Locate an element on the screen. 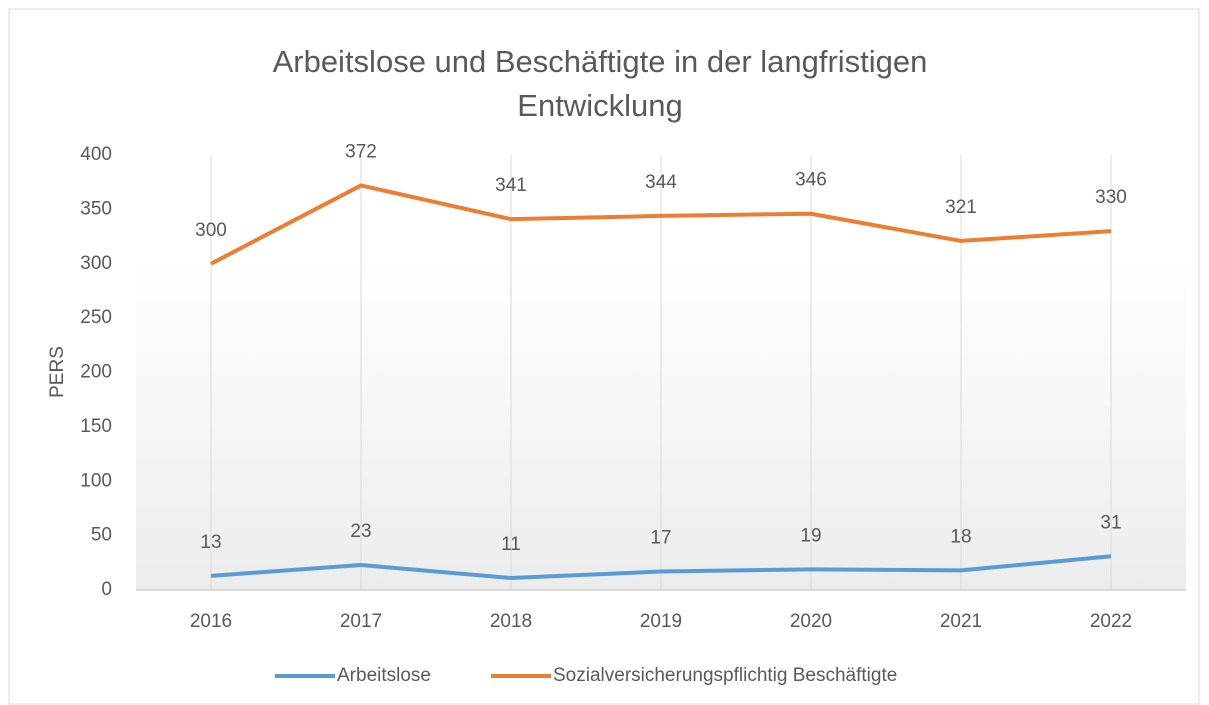 Image resolution: width=1209 pixels, height=705 pixels. data-label: 17 is located at coordinates (660, 538).